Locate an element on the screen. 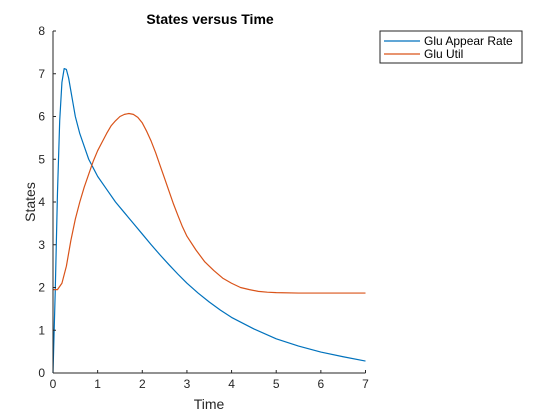 The height and width of the screenshot is (420, 560). legend-label-glu-util: Glu Util is located at coordinates (443, 54).